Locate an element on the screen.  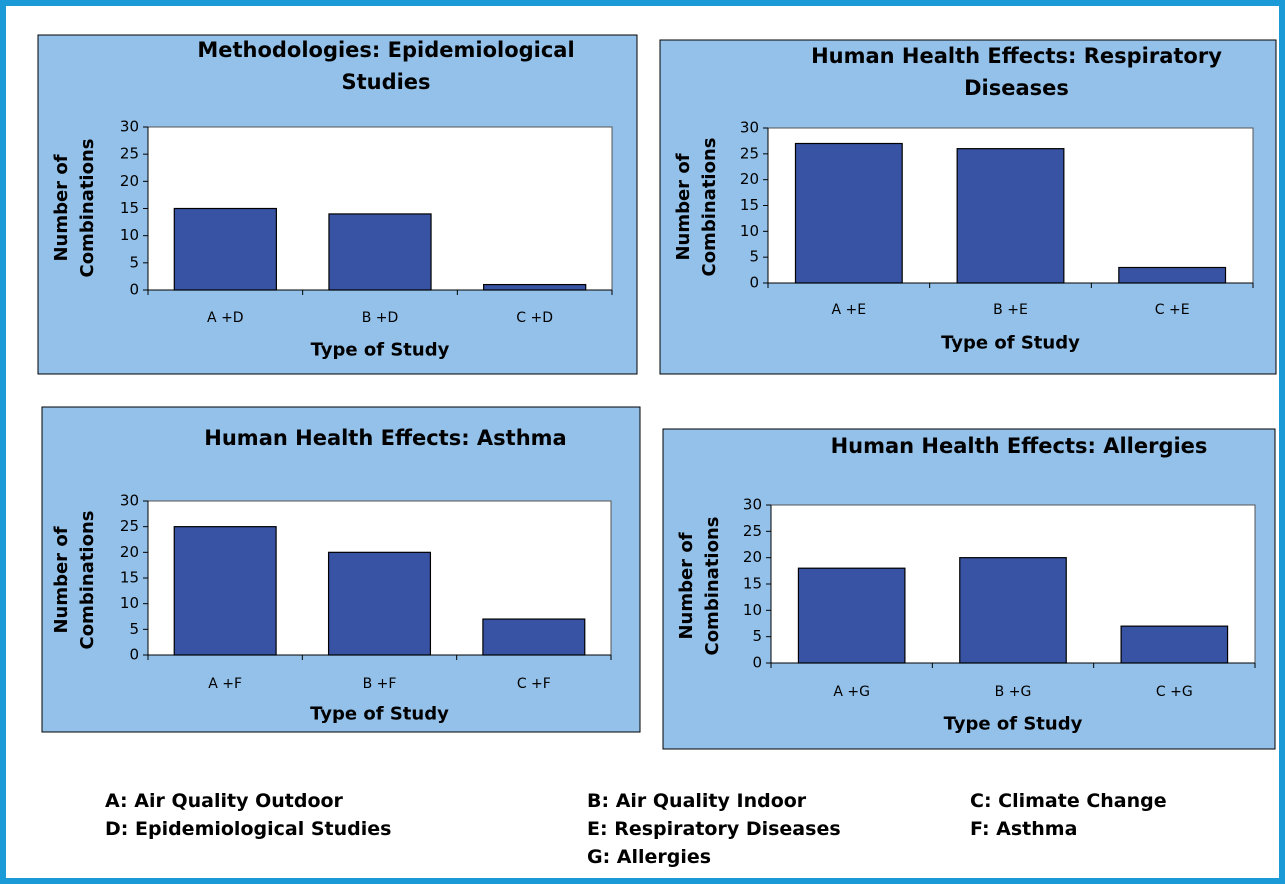
legend-entry: C: Climate Change is located at coordinates (1068, 801).